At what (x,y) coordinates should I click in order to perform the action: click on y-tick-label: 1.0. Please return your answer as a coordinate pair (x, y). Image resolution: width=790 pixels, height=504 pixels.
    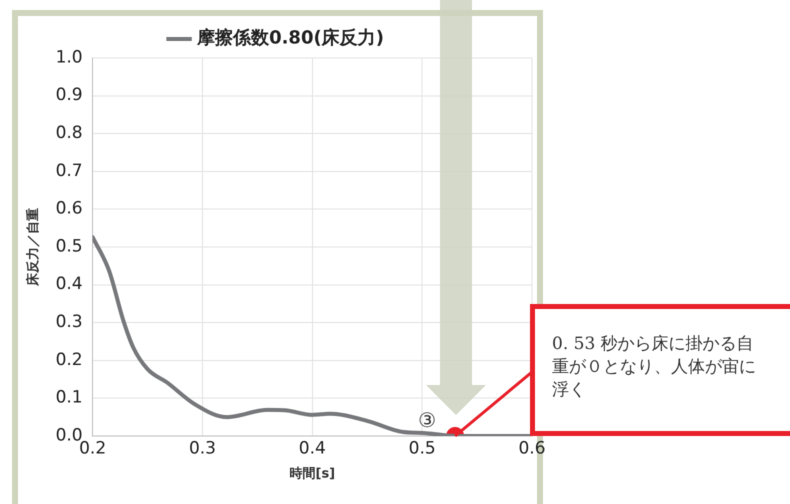
    Looking at the image, I should click on (69, 57).